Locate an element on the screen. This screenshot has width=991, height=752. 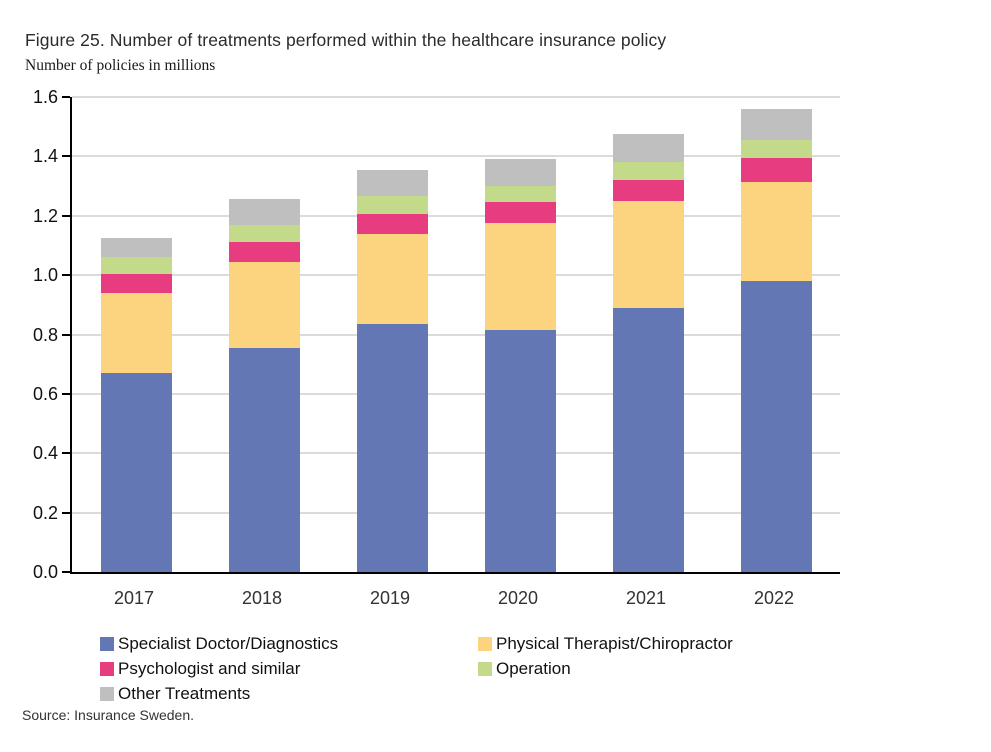
y-axis-label: 1.4 is located at coordinates (45, 156).